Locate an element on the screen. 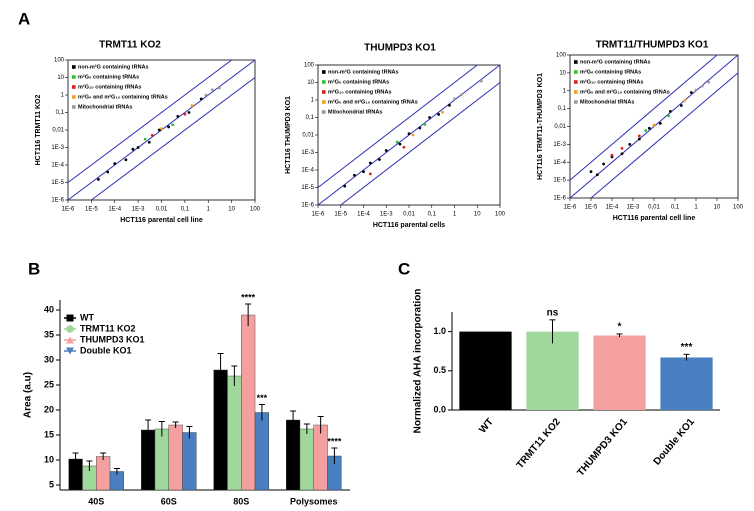 The image size is (754, 511). y-tick-label: 35 is located at coordinates (49, 334).